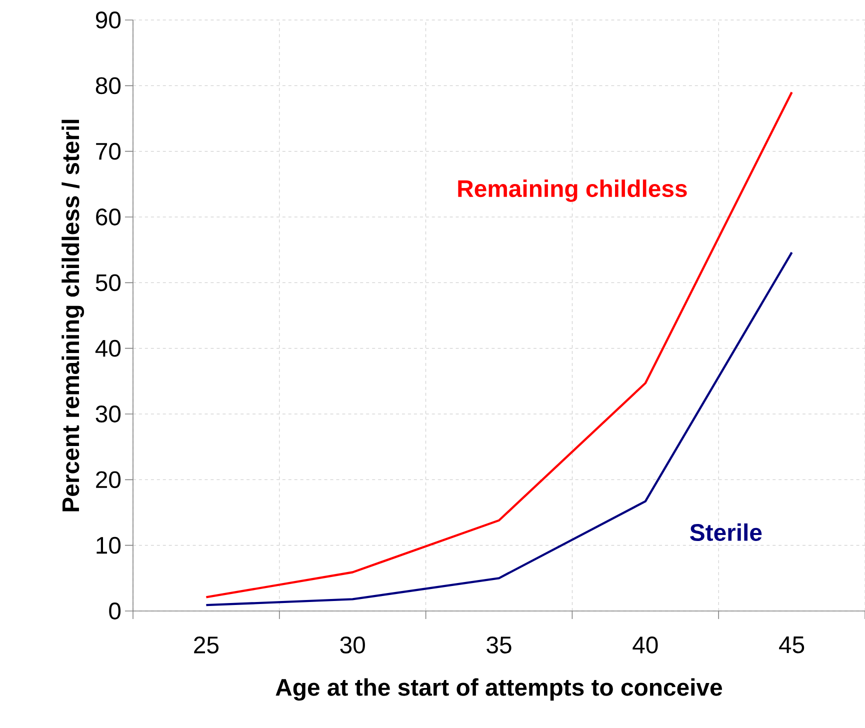 The image size is (865, 728). I want to click on x-tick-label: 35, so click(499, 645).